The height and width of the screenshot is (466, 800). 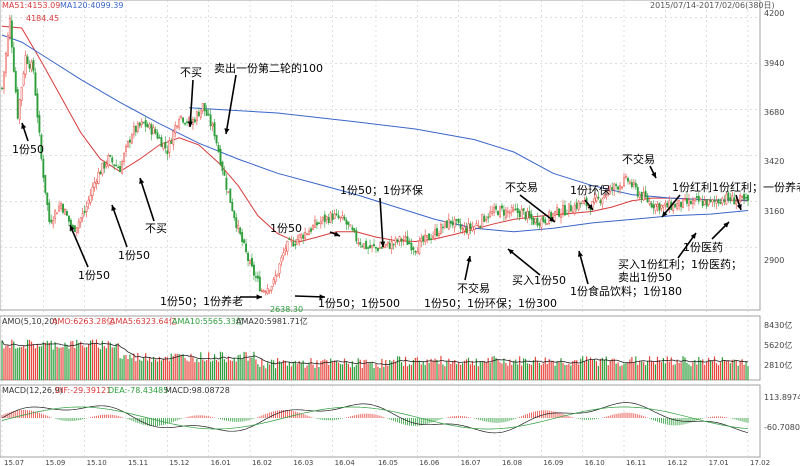 I want to click on y-tick-label: 3160, so click(x=774, y=211).